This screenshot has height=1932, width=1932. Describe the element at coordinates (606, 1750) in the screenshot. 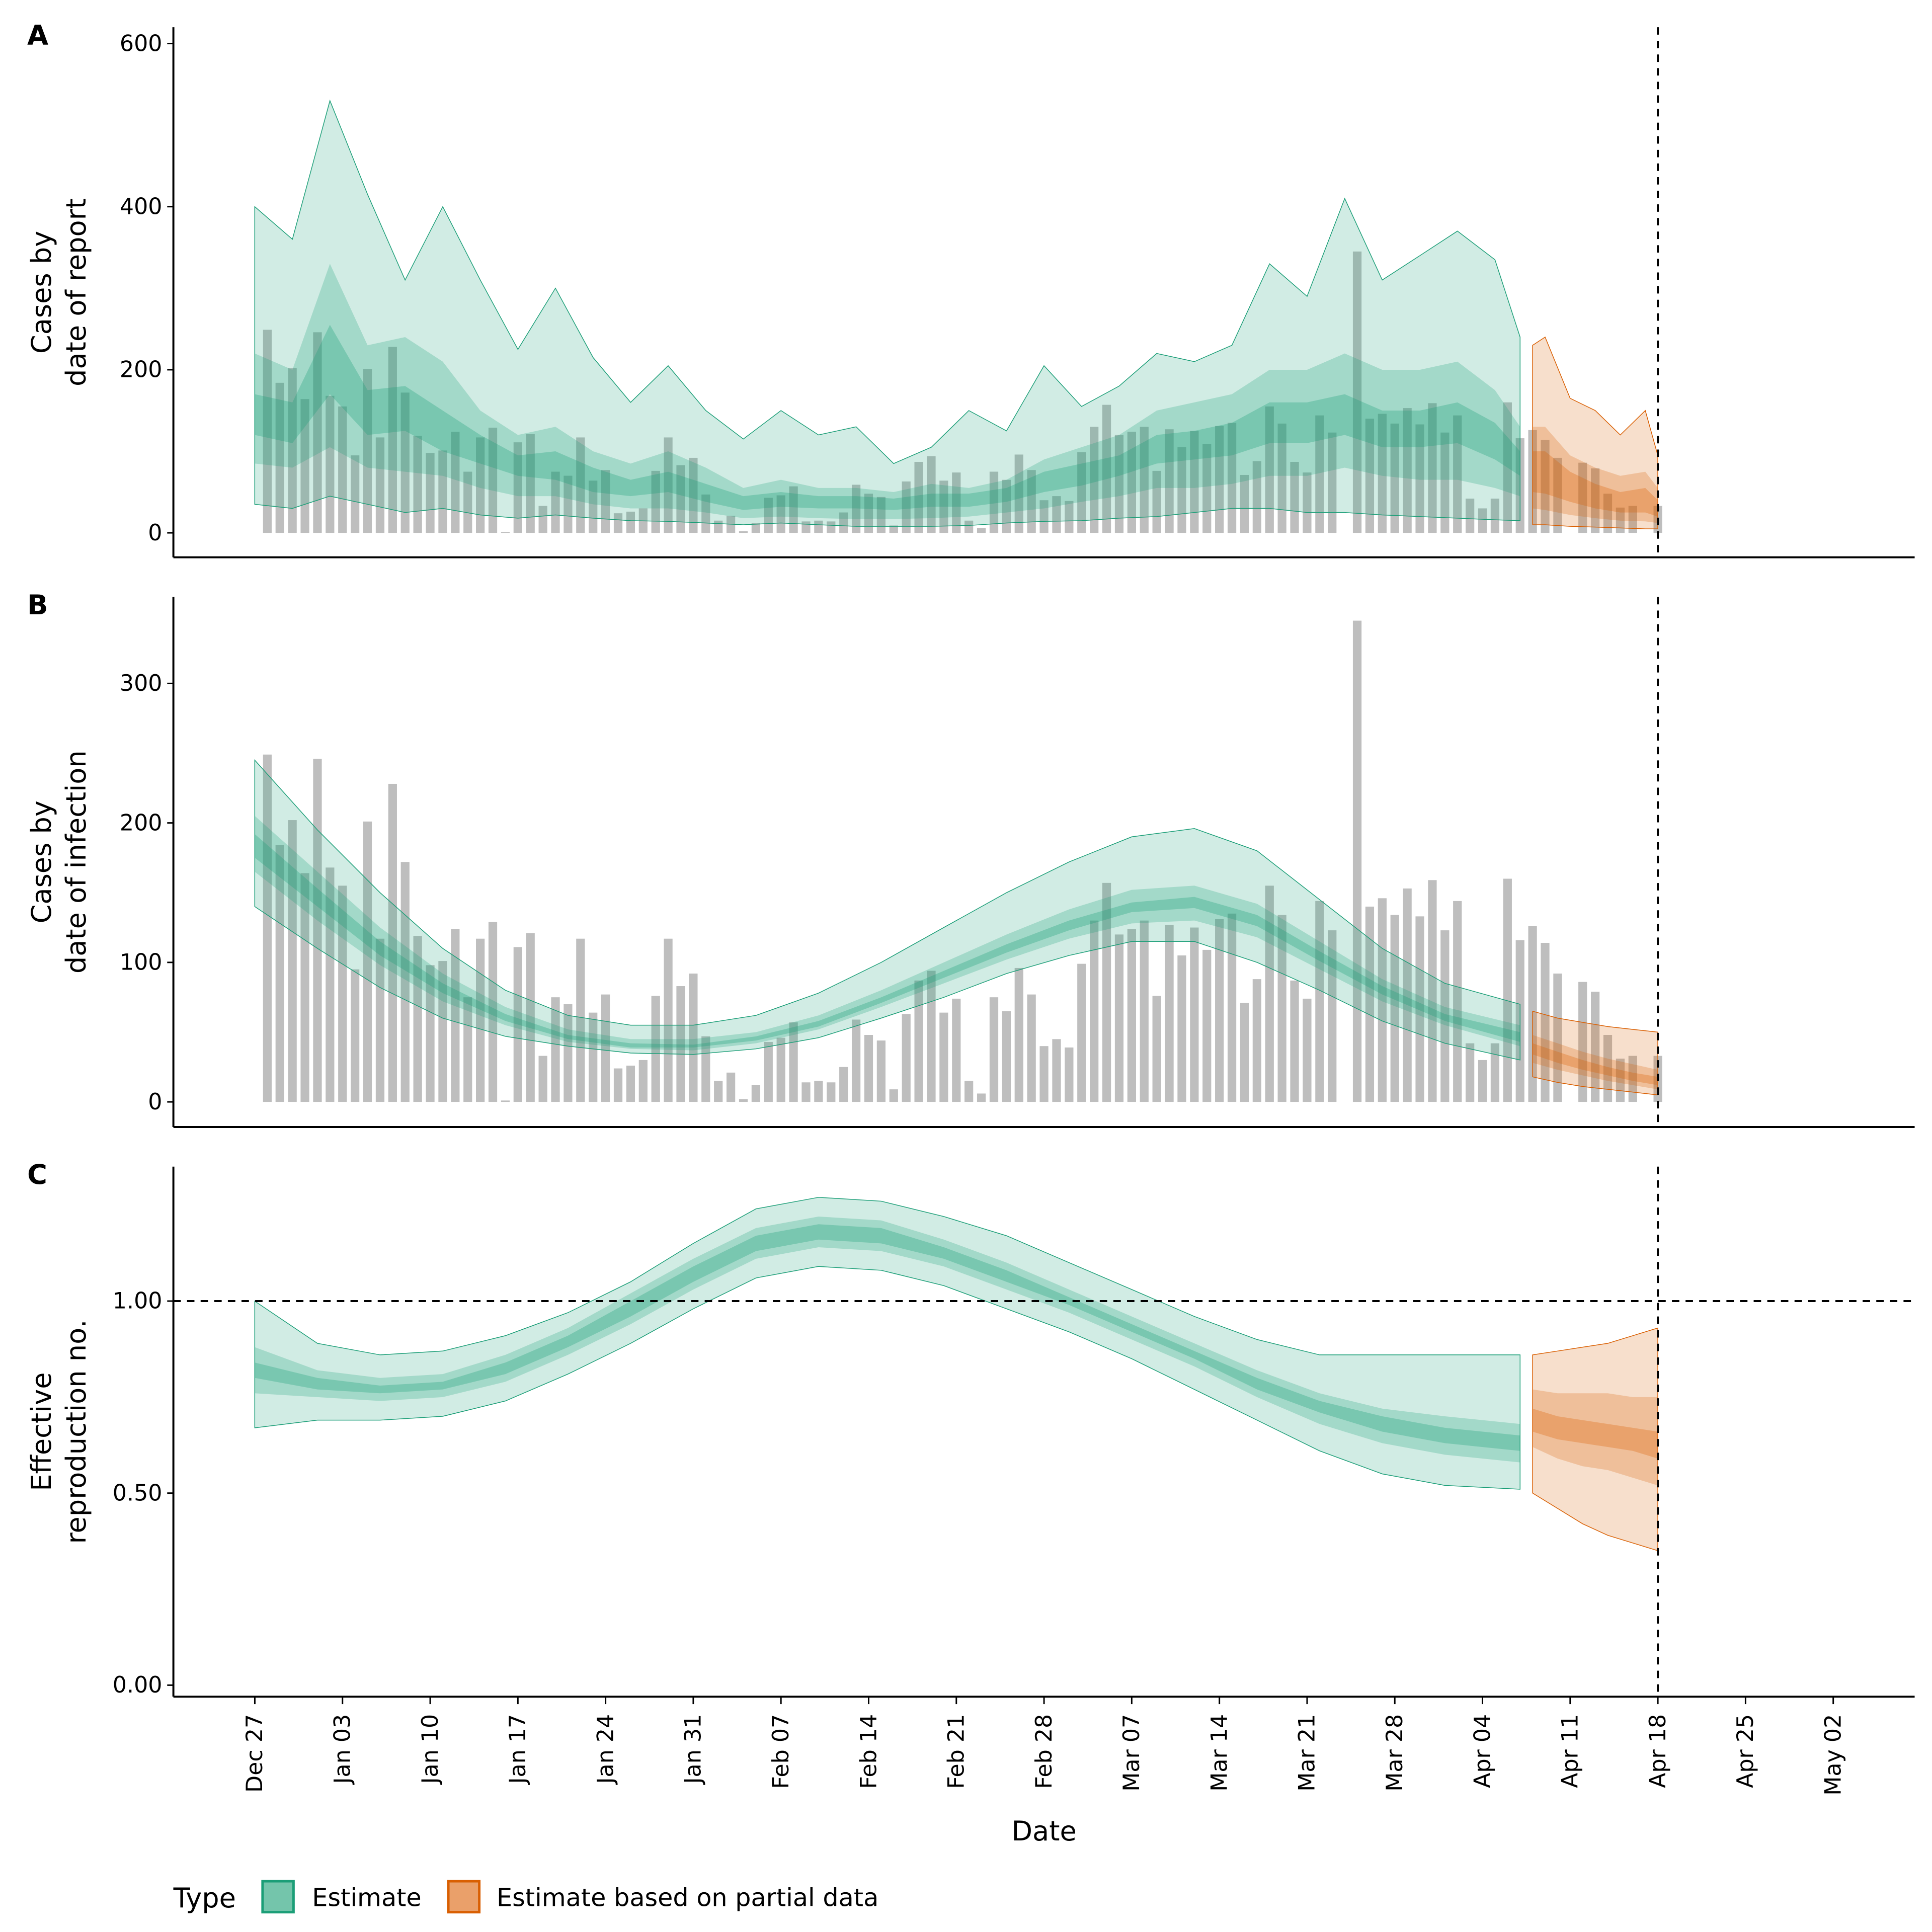

I see `x-tick-label: Jan 24` at that location.